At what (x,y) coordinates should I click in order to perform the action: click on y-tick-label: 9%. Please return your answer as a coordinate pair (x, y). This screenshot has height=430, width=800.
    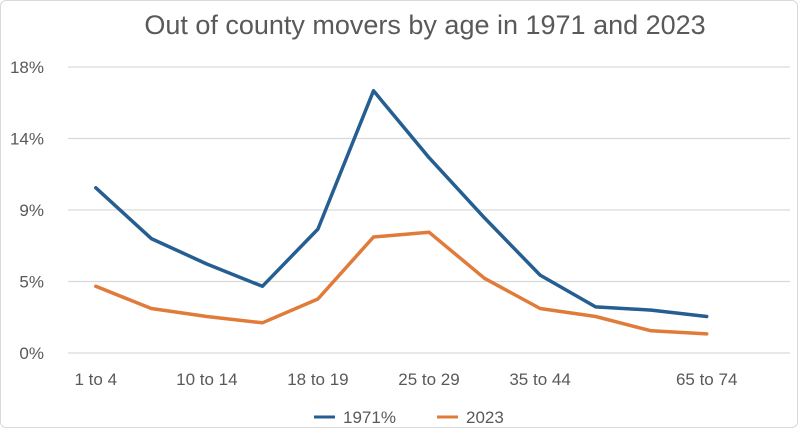
    Looking at the image, I should click on (31, 210).